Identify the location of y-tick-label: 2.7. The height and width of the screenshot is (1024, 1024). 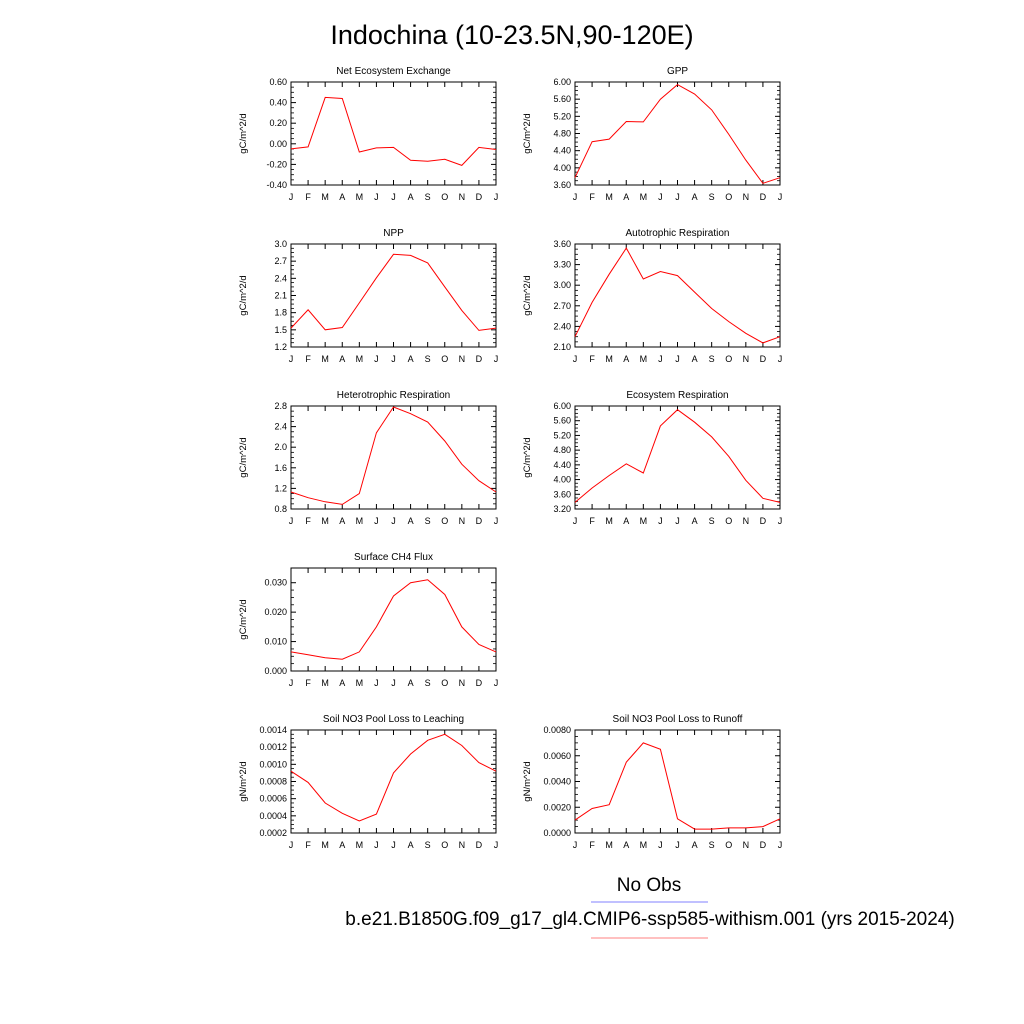
(280, 261).